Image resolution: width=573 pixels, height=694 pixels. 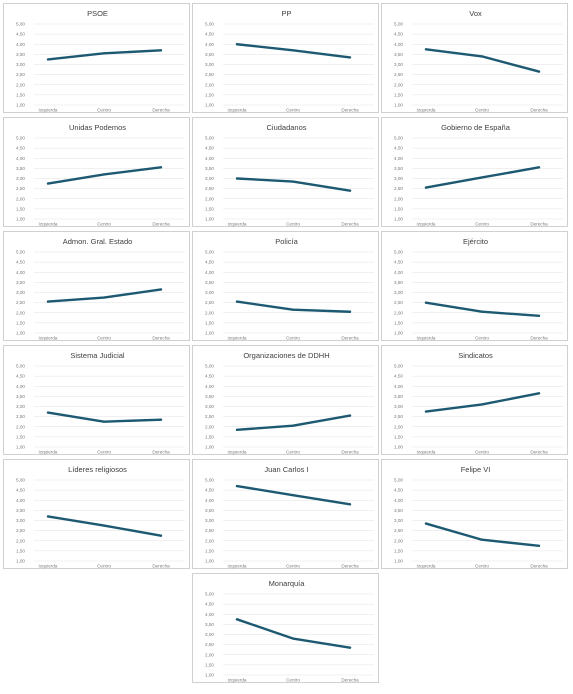 What do you see at coordinates (475, 355) in the screenshot?
I see `chart-title: Sindicatos` at bounding box center [475, 355].